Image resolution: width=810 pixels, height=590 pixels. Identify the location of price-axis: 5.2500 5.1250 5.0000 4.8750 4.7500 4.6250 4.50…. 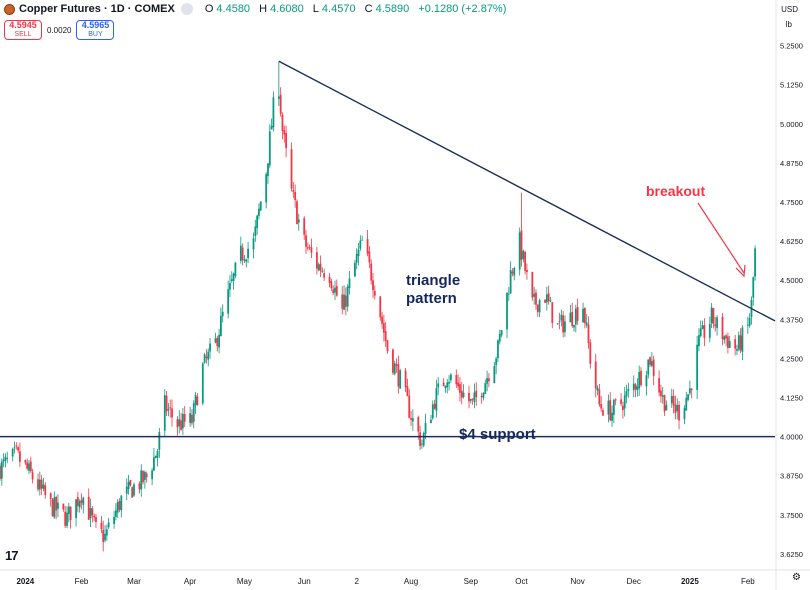
(791, 300).